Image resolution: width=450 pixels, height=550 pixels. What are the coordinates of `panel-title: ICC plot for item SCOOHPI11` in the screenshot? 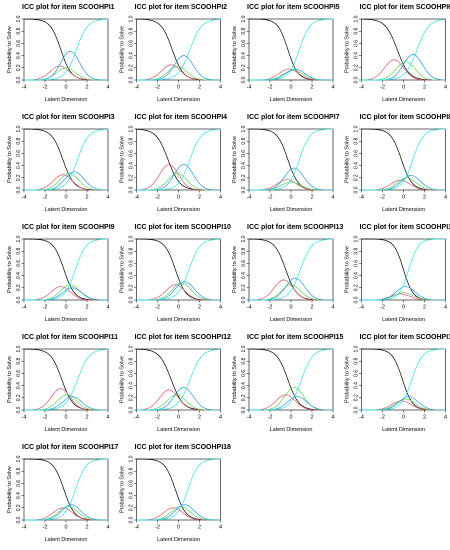 It's located at (70, 337).